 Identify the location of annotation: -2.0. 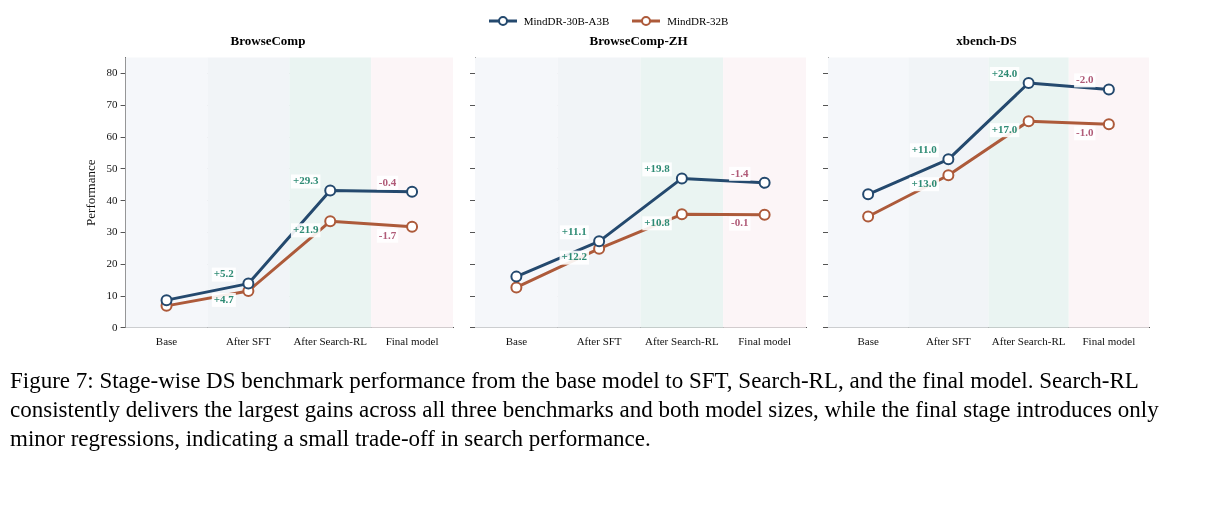
(1085, 79).